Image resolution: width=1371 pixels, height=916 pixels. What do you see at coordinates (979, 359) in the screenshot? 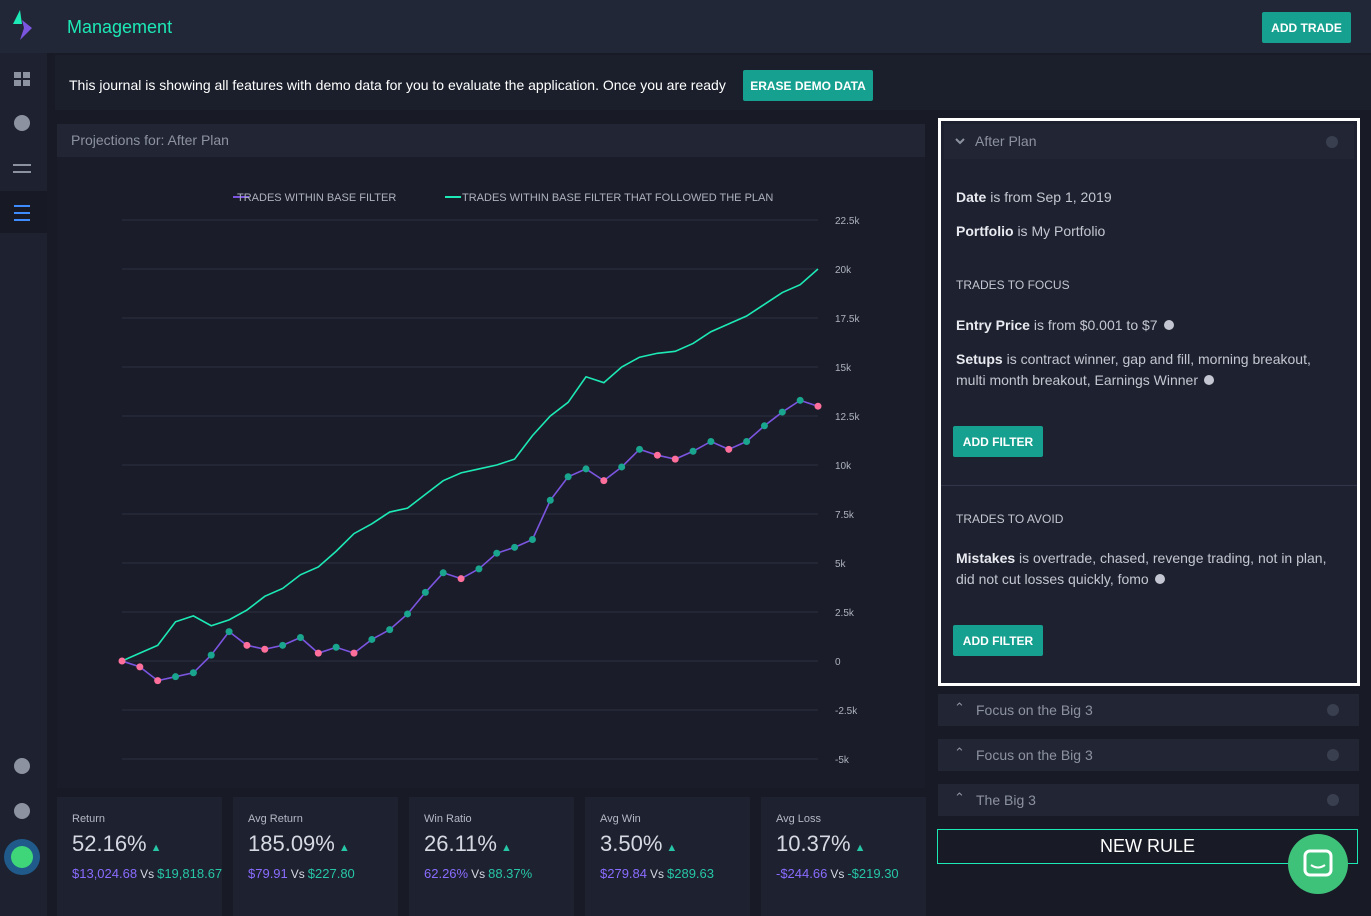
I see `condition-label: Setups` at bounding box center [979, 359].